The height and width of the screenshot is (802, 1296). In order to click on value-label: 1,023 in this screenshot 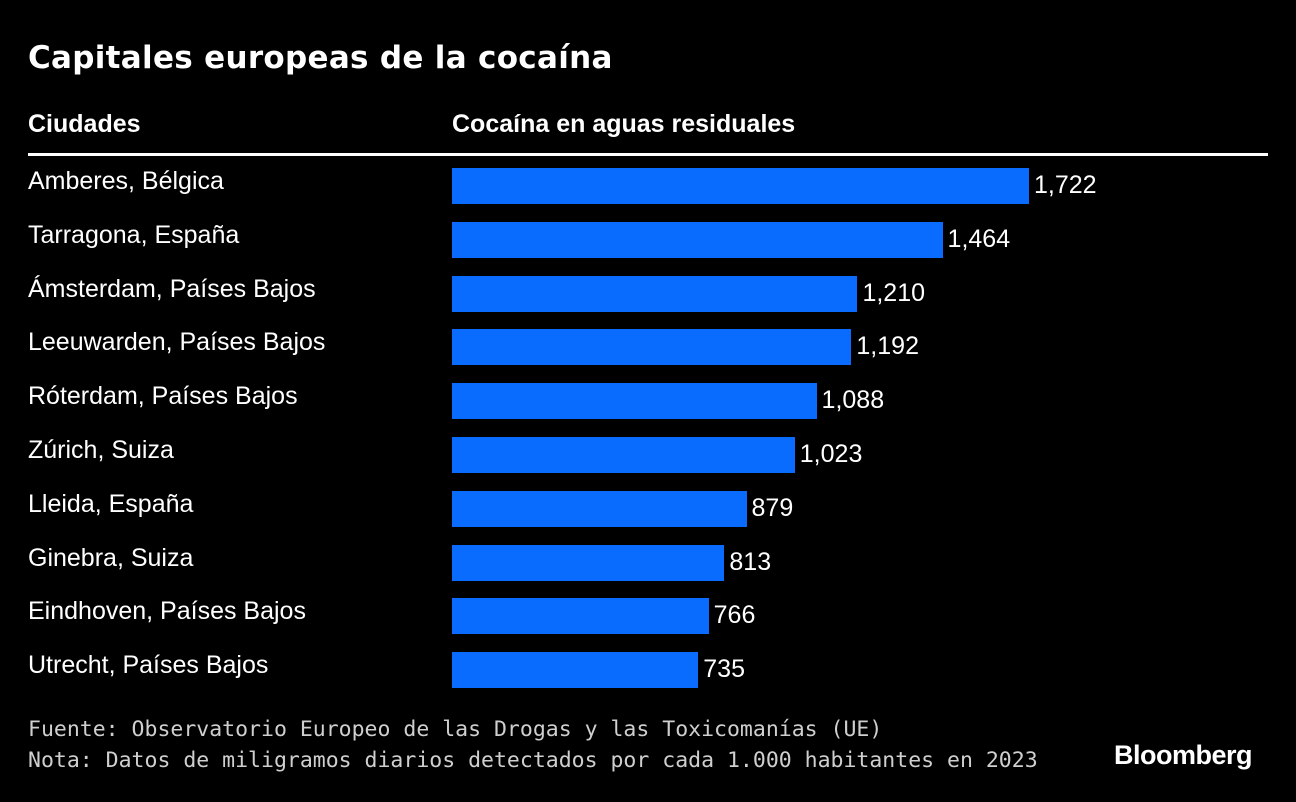, I will do `click(831, 454)`.